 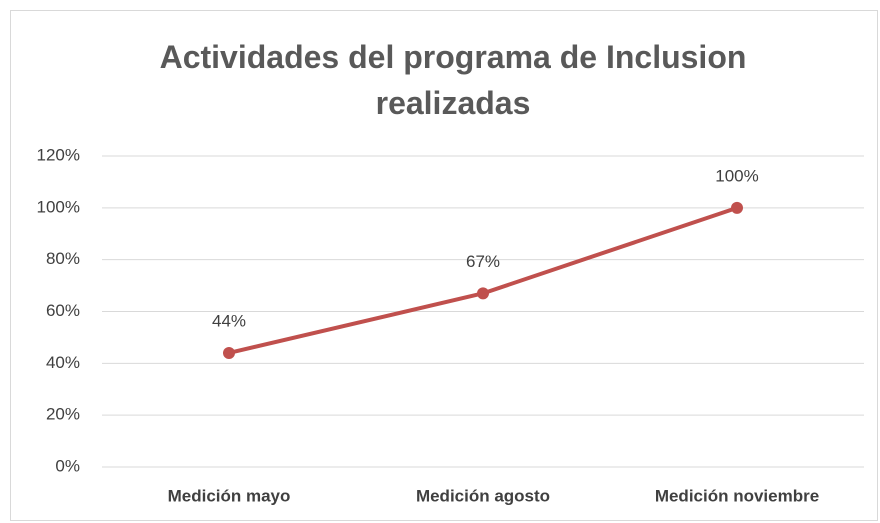 What do you see at coordinates (737, 495) in the screenshot?
I see `x-tick-label: Medición noviembre` at bounding box center [737, 495].